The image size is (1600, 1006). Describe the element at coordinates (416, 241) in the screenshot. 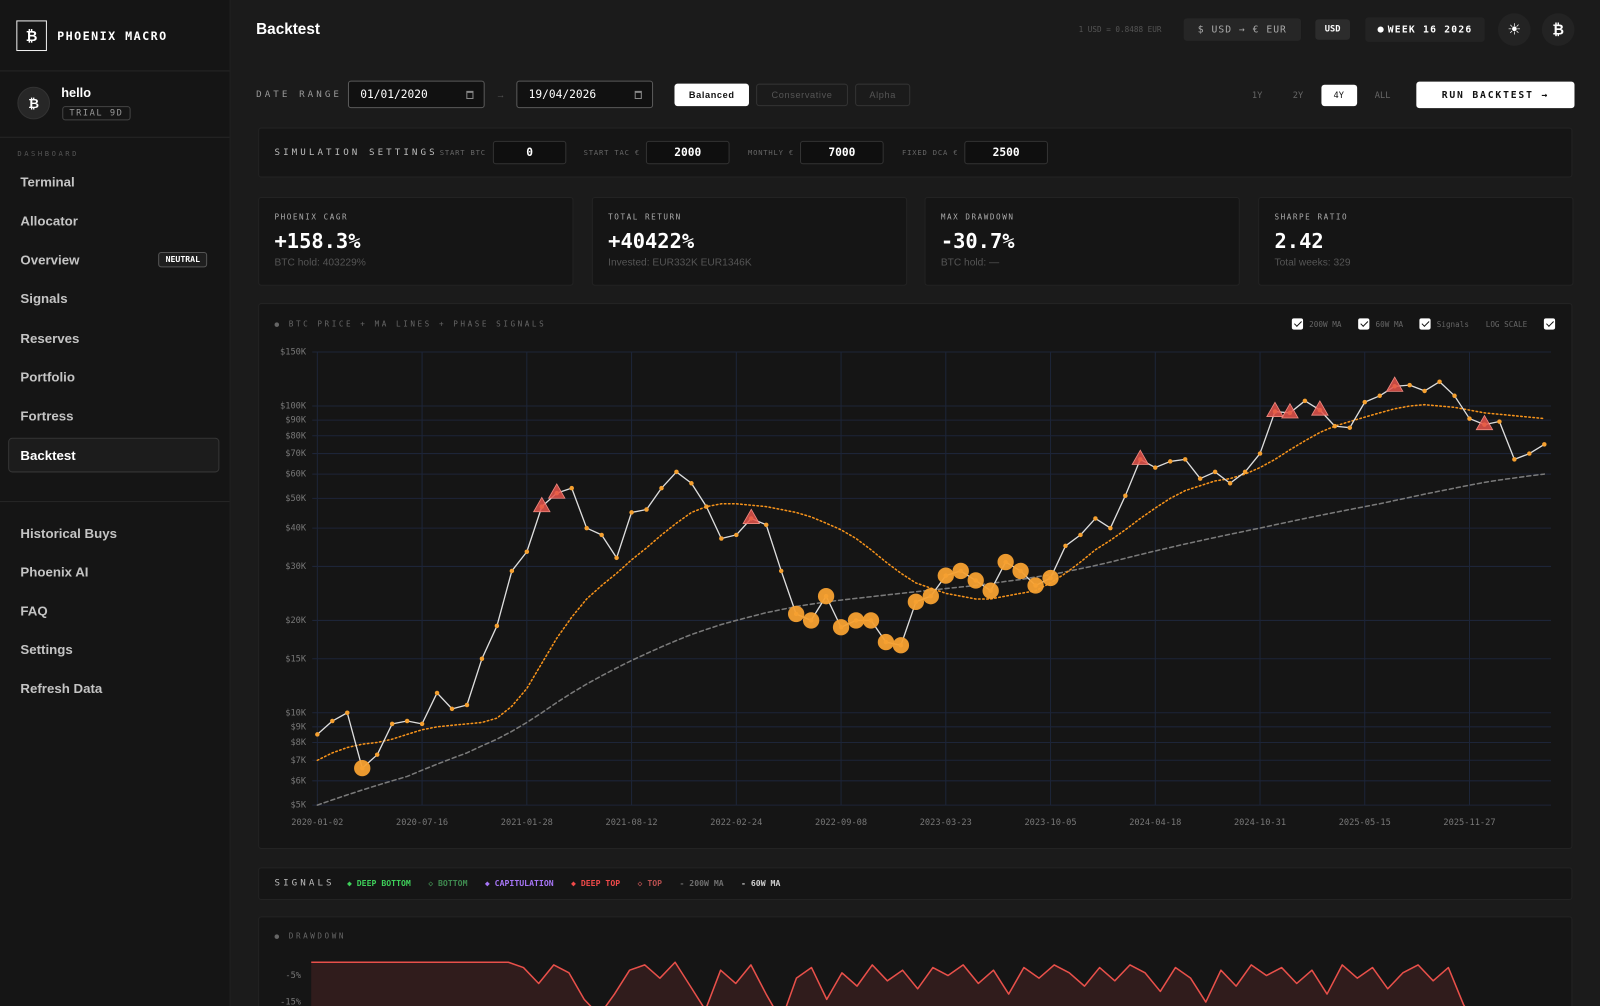

I see `stat-card: PHOENIX CAGR +158.3% BTC hold: 403229%` at that location.